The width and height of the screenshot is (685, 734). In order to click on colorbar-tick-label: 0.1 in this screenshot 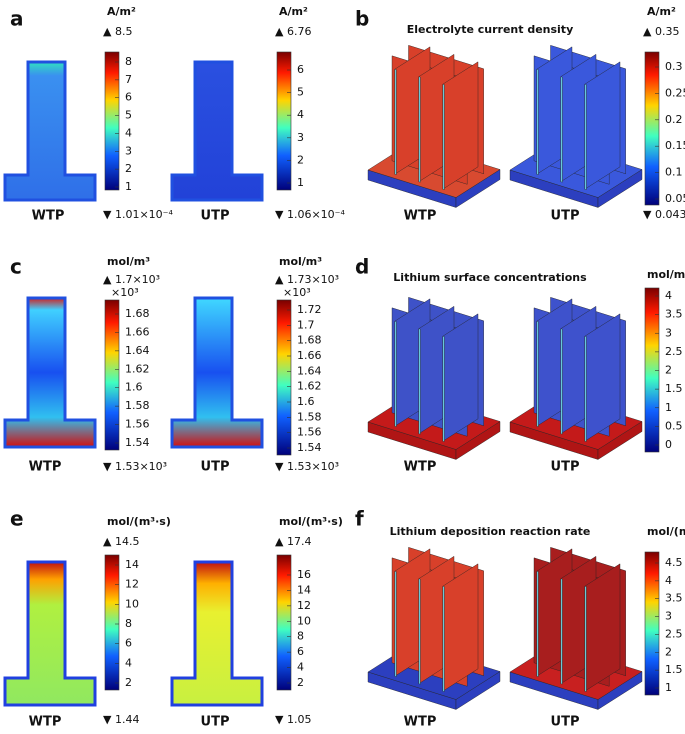, I will do `click(674, 172)`.